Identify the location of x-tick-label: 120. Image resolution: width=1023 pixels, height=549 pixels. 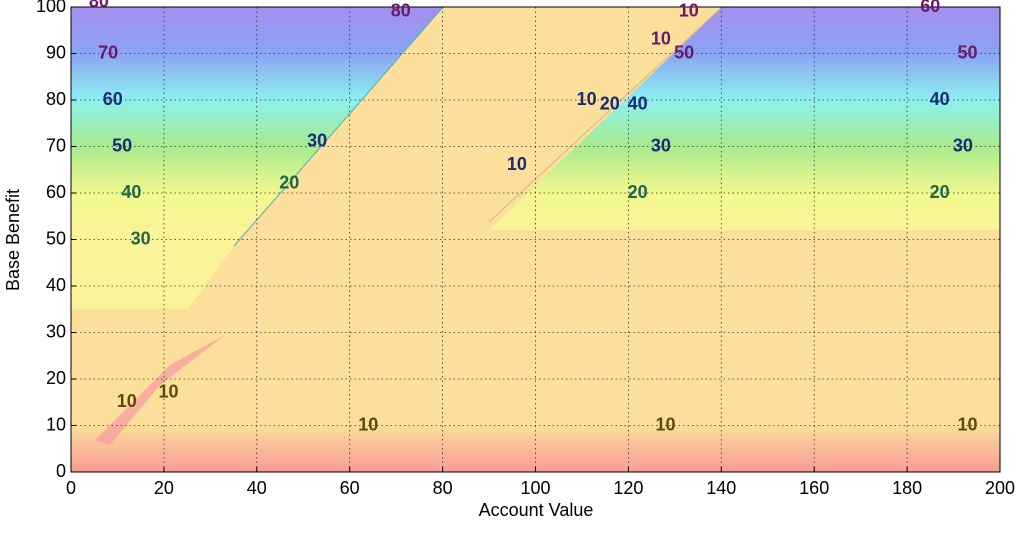
(628, 488).